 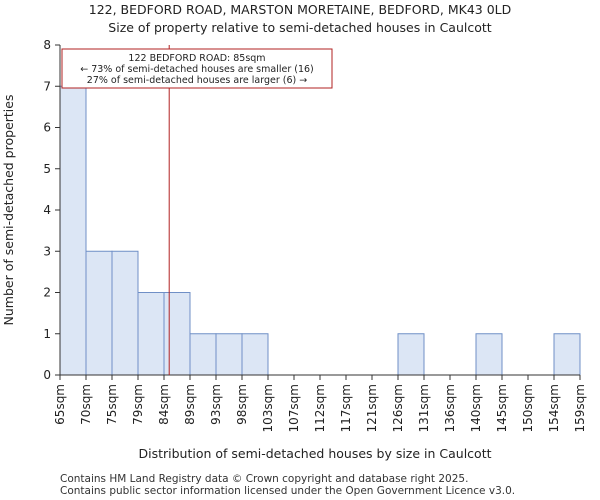 I want to click on y-tick-label: 4, so click(x=47, y=210).